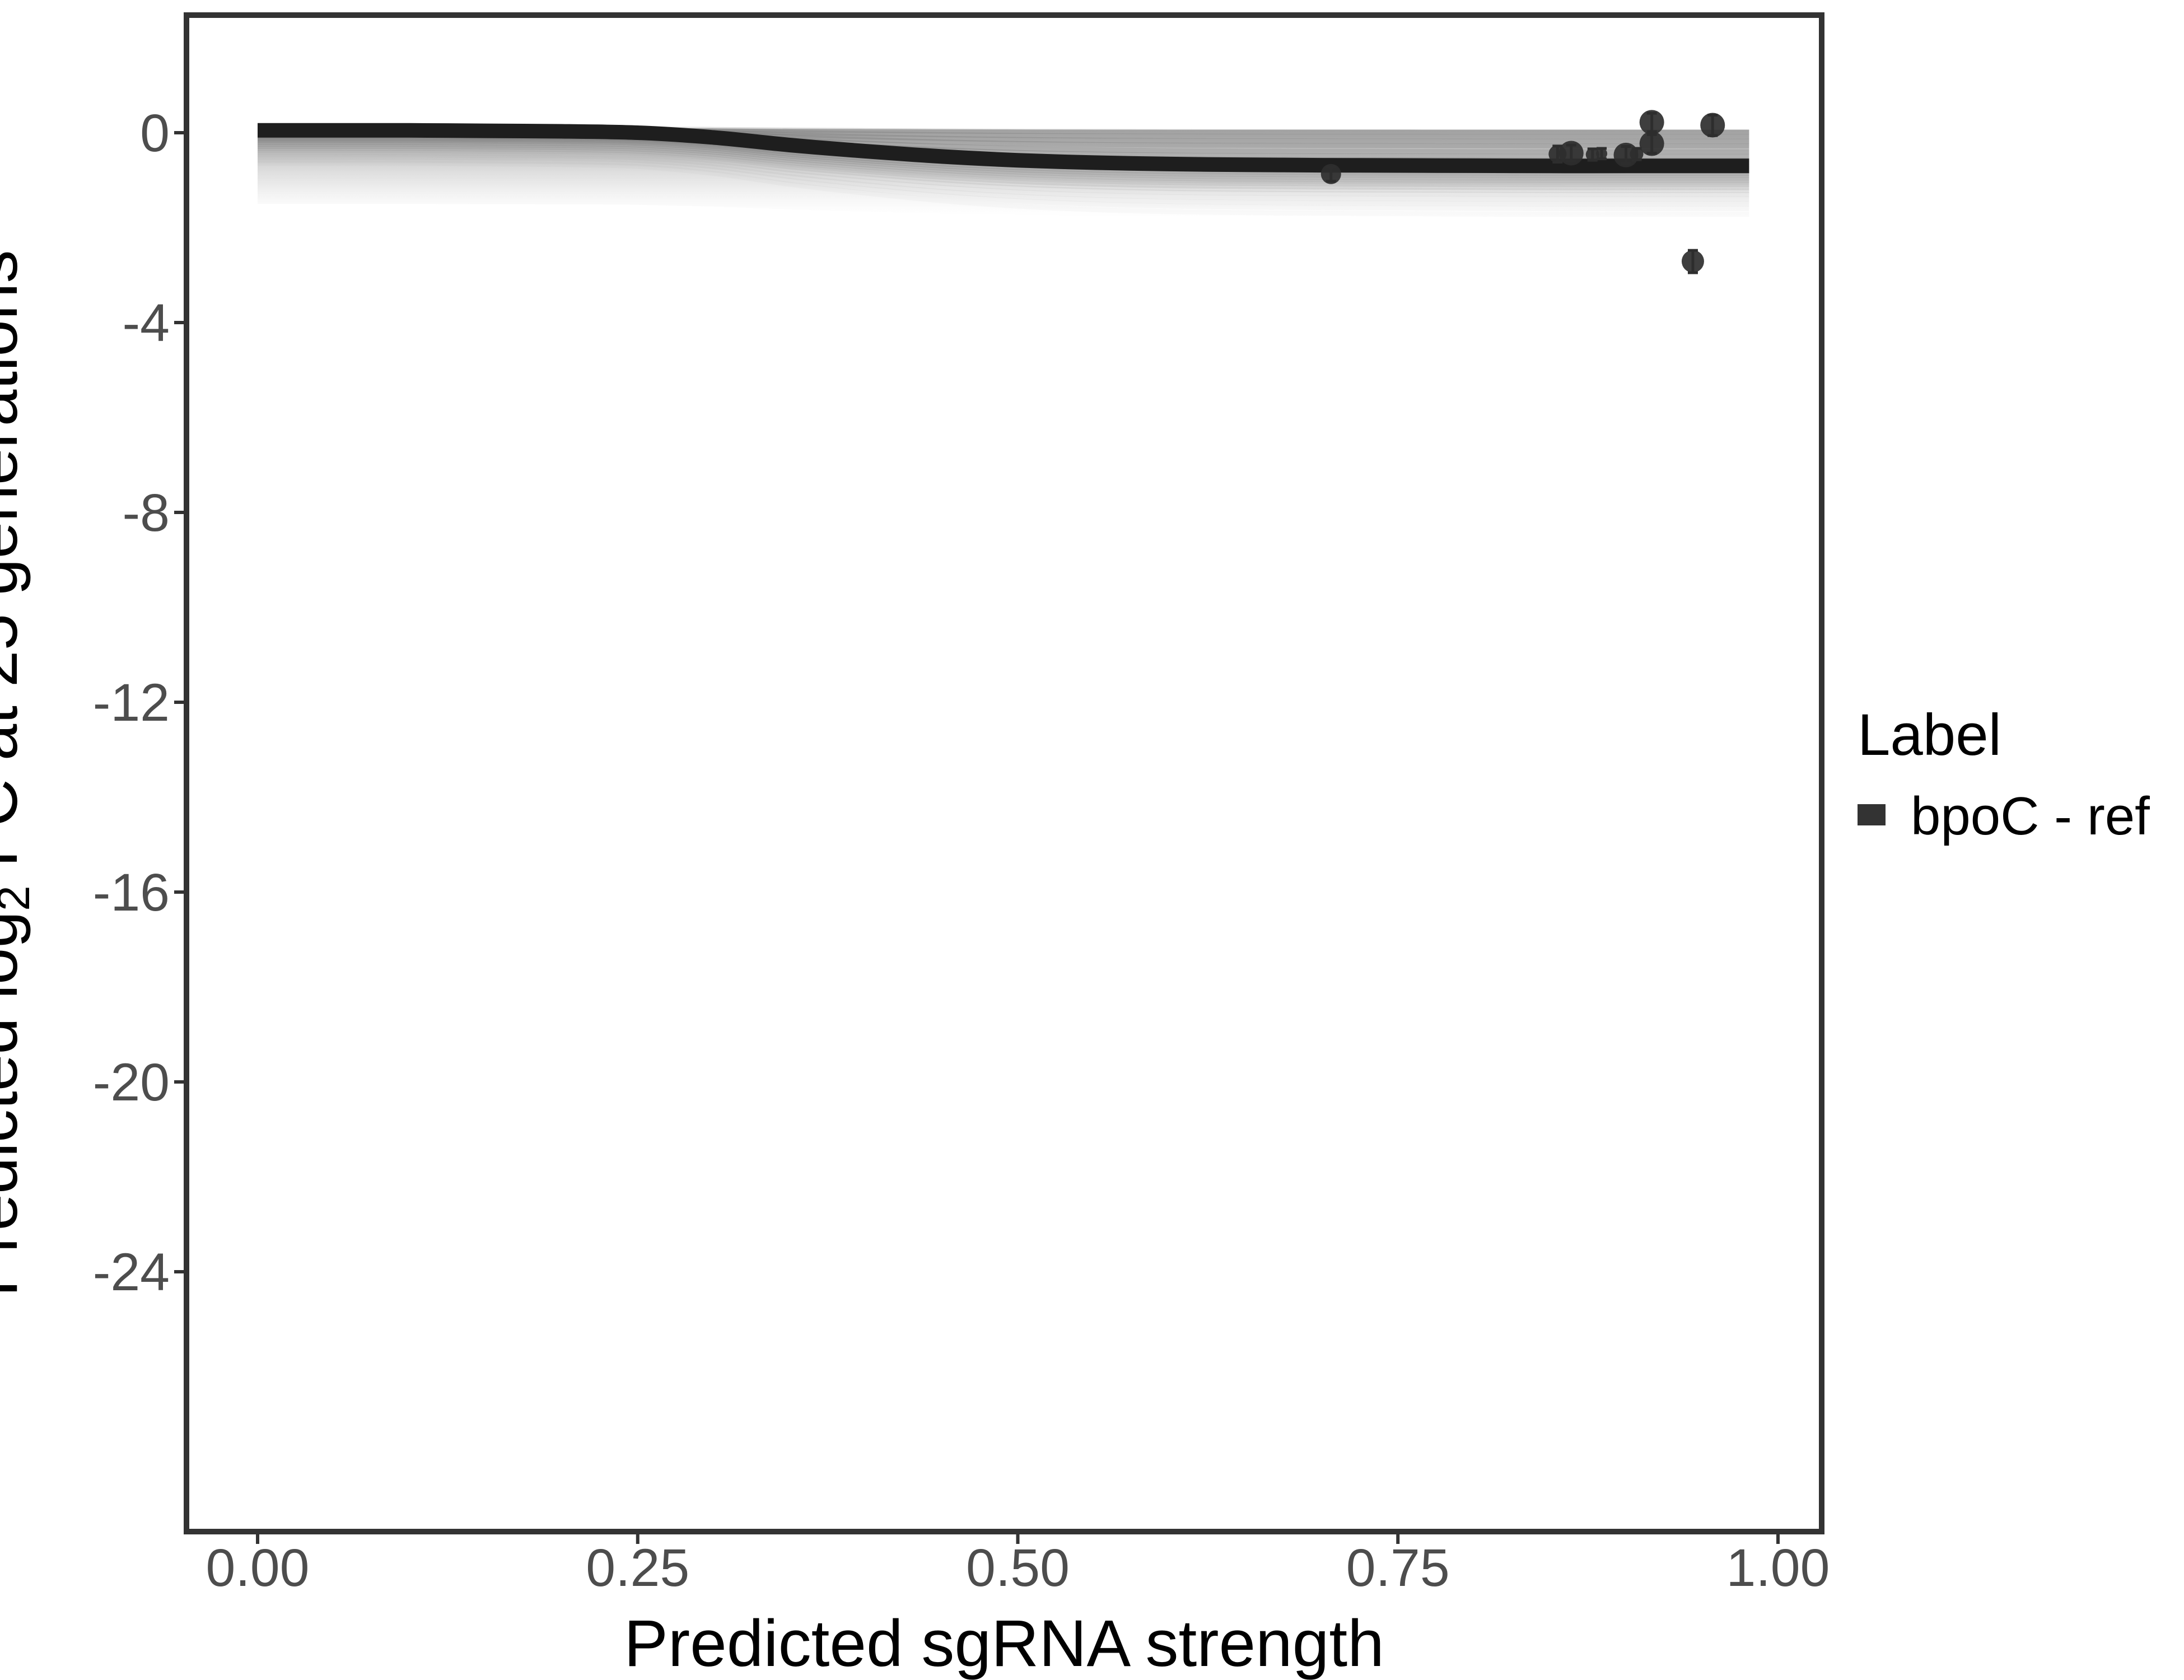 This screenshot has height=1680, width=2184. Describe the element at coordinates (1930, 735) in the screenshot. I see `legend-title: Label` at that location.